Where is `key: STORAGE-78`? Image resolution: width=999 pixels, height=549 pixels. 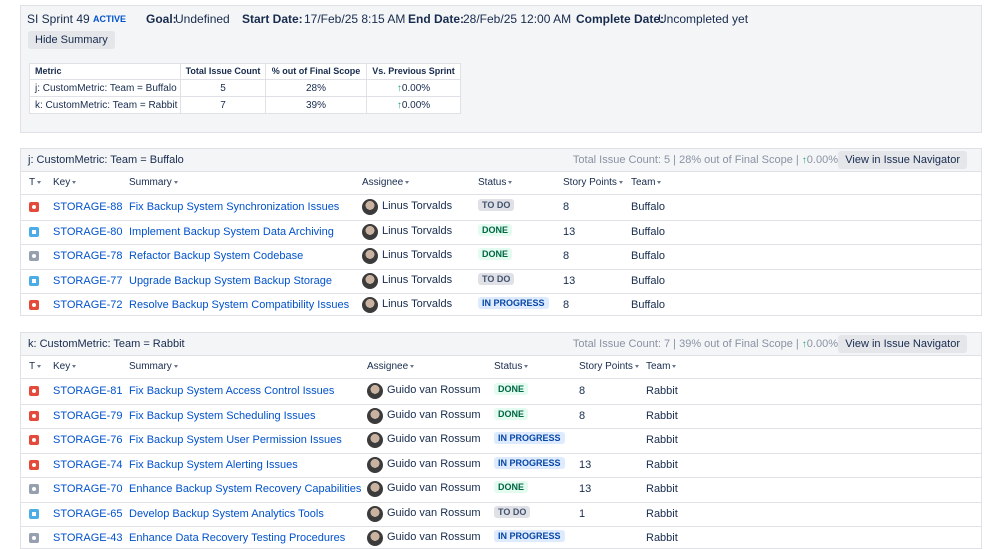 key: STORAGE-78 is located at coordinates (88, 256).